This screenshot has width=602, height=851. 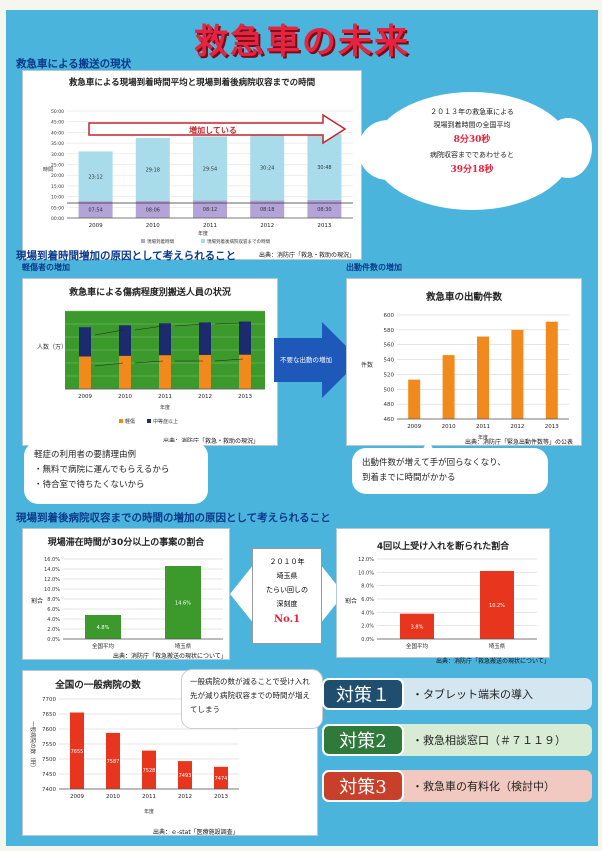 I want to click on y-tick-label: 560, so click(x=389, y=346).